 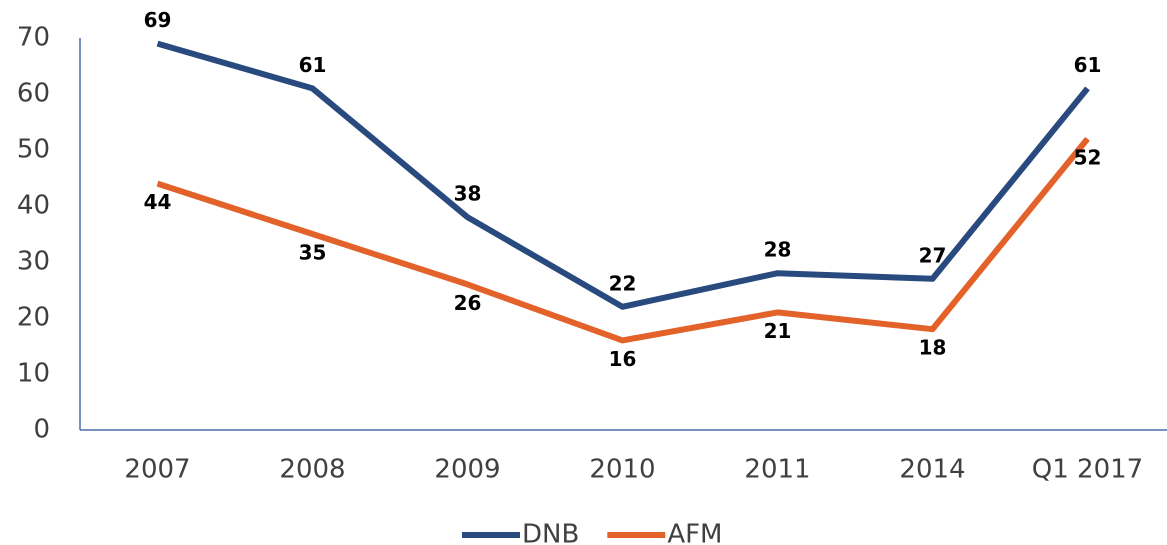 What do you see at coordinates (157, 470) in the screenshot?
I see `x-tick-label: 2007` at bounding box center [157, 470].